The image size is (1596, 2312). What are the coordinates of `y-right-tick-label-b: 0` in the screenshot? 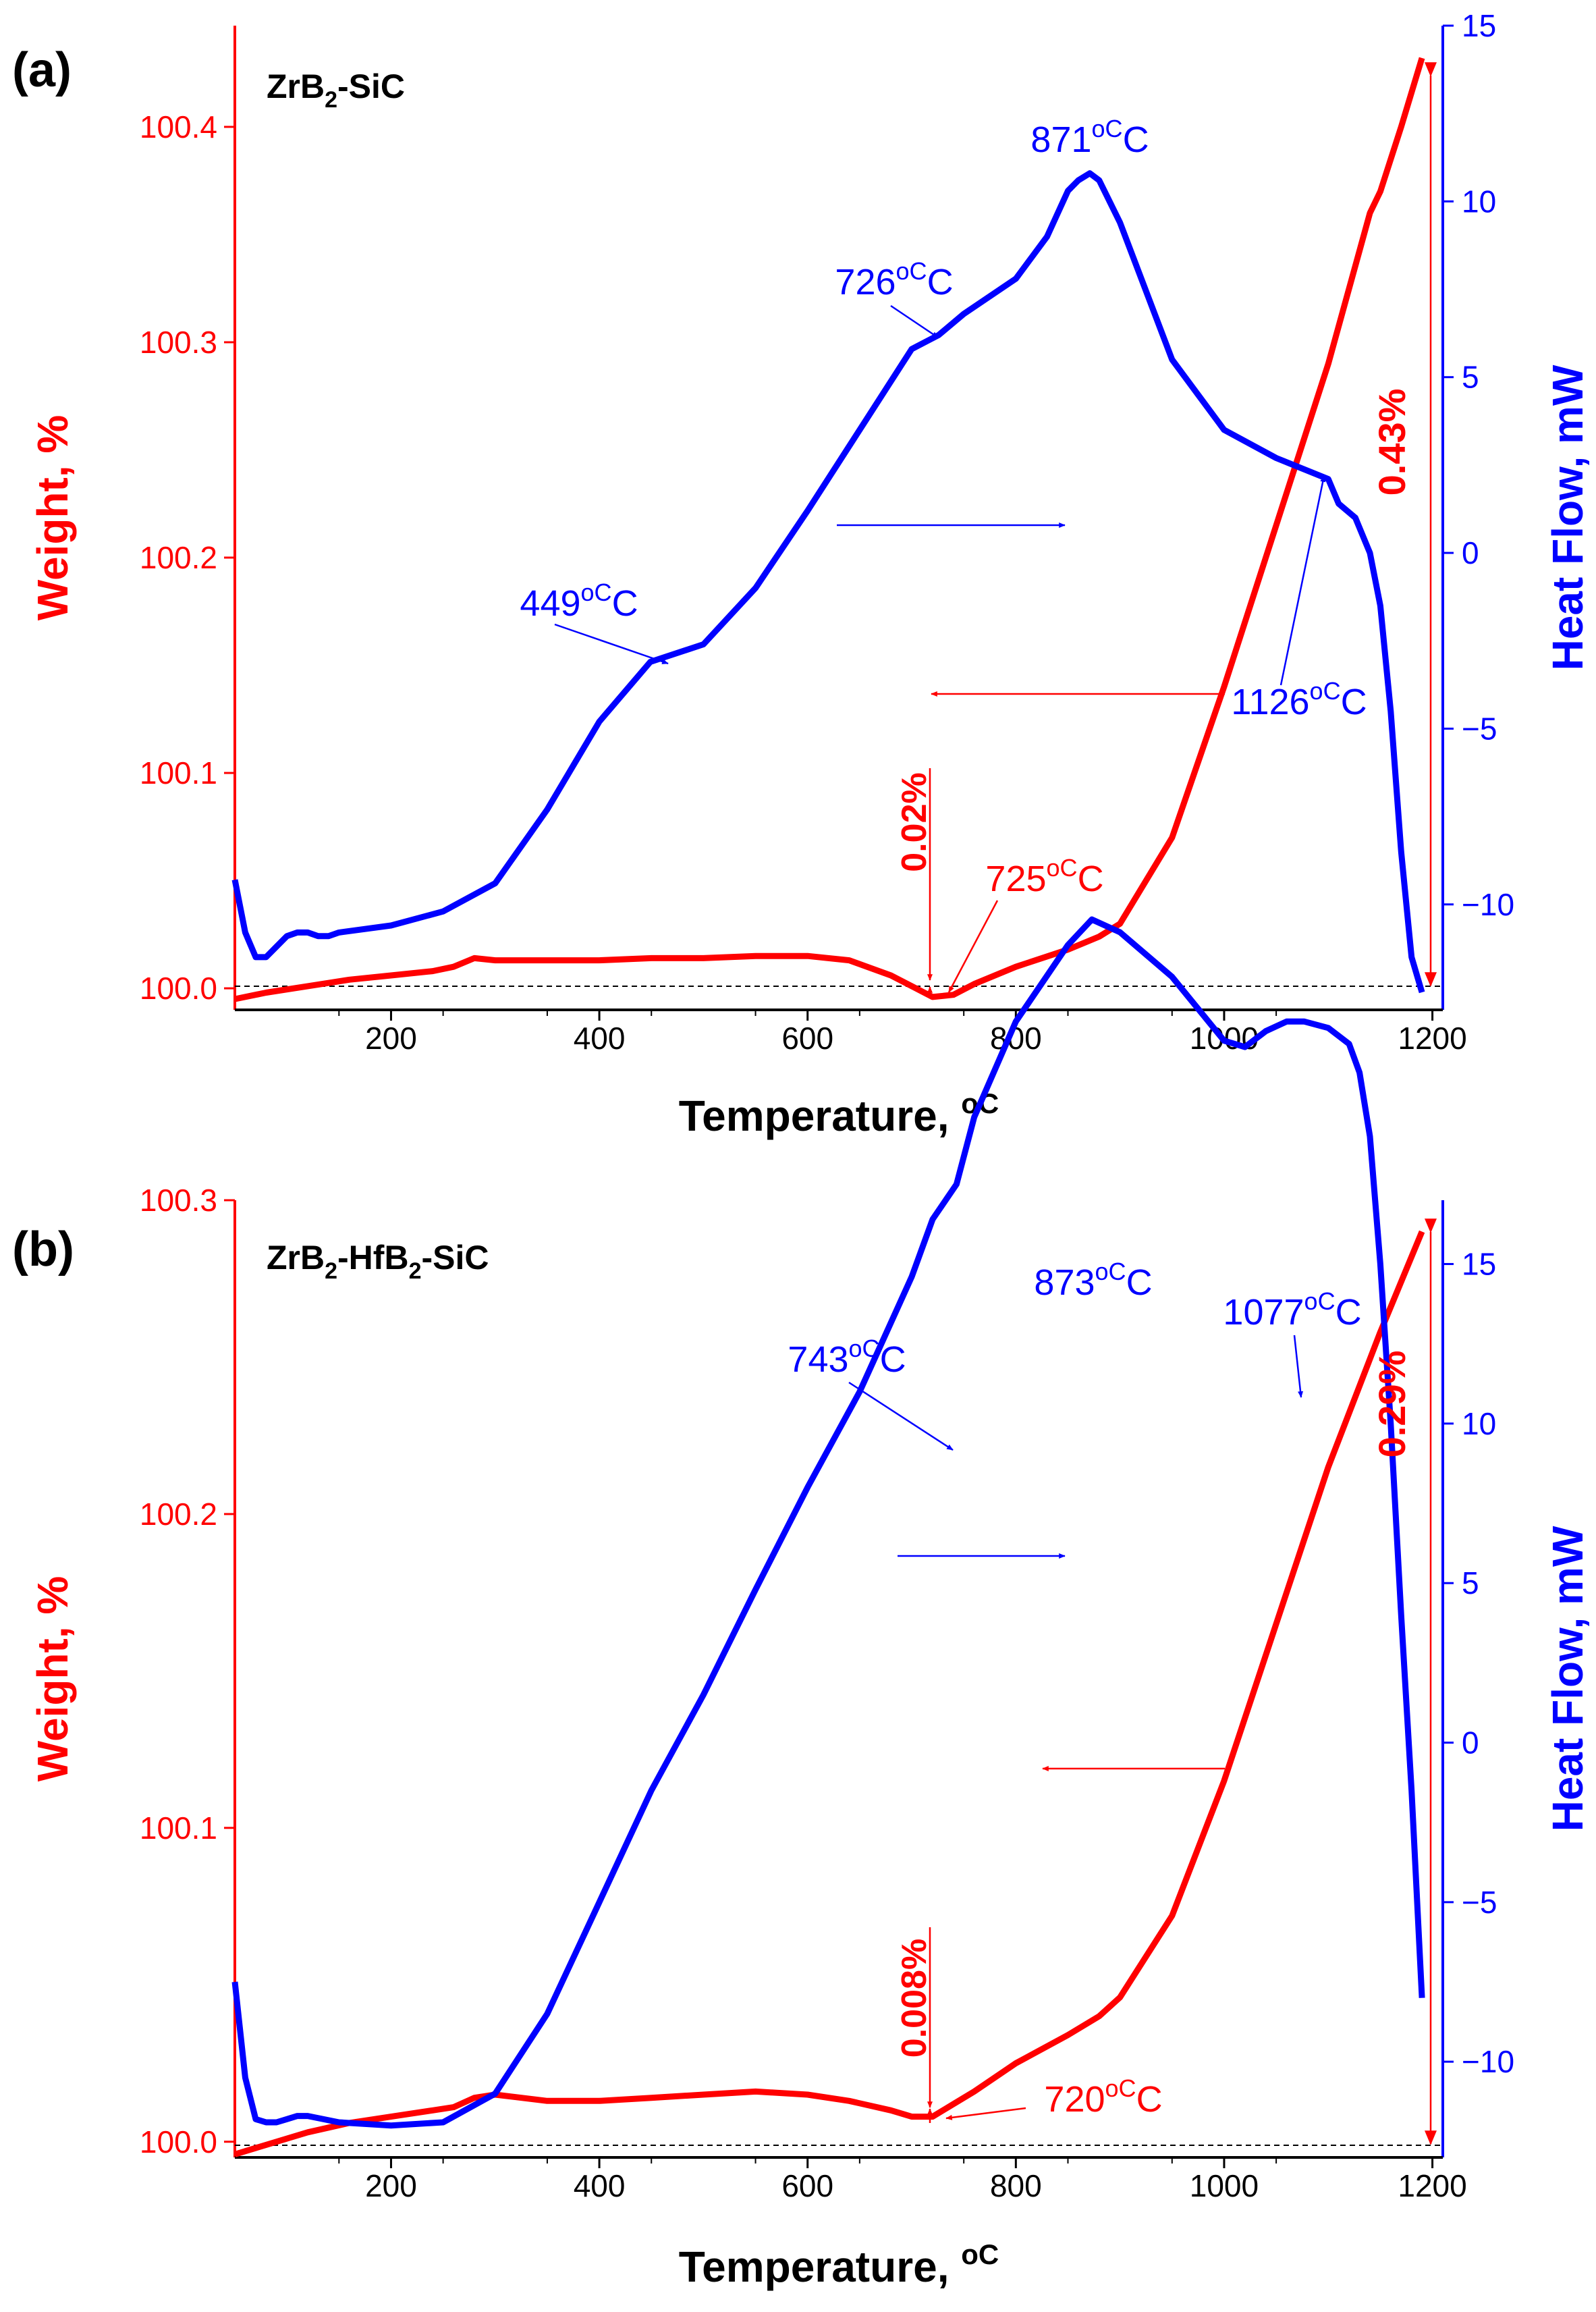 It's located at (1470, 1742).